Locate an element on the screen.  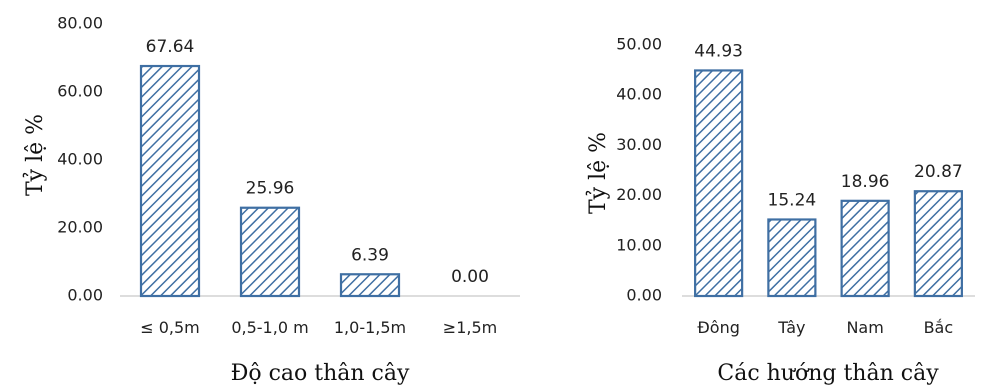
y-tick-label: 50.00 is located at coordinates (639, 44).